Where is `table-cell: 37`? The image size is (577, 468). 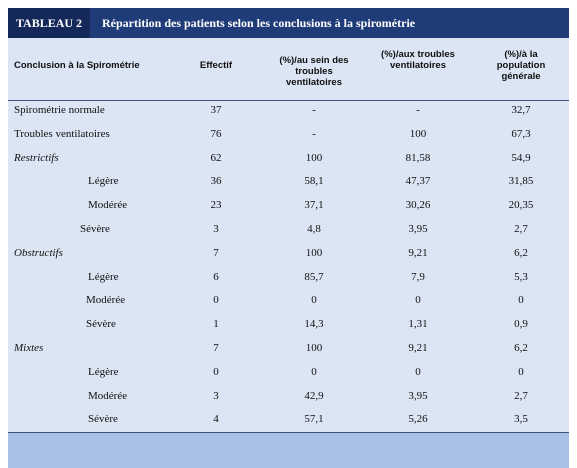
table-cell: 37 is located at coordinates (216, 110).